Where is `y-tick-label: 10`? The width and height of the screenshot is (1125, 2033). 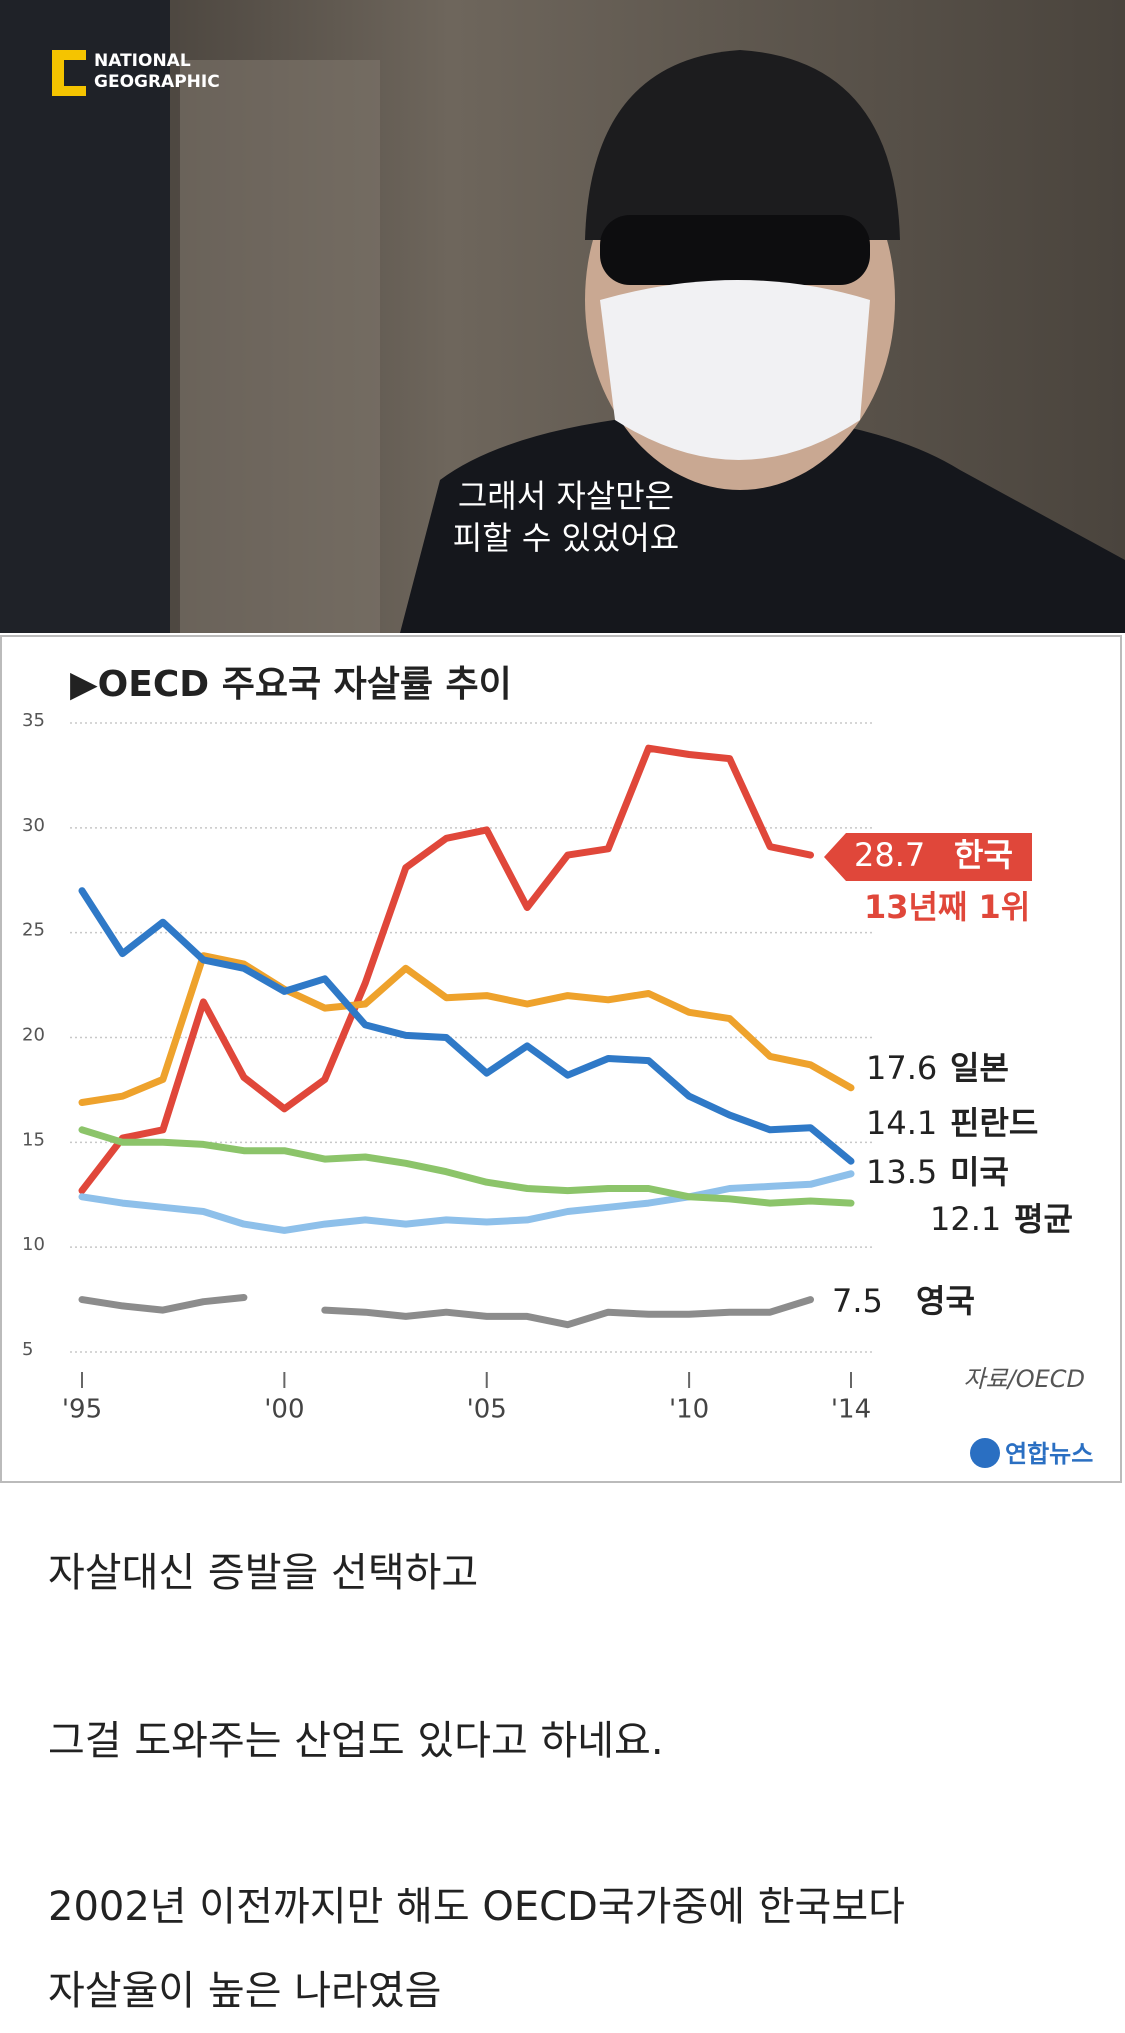
y-tick-label: 10 is located at coordinates (33, 1244).